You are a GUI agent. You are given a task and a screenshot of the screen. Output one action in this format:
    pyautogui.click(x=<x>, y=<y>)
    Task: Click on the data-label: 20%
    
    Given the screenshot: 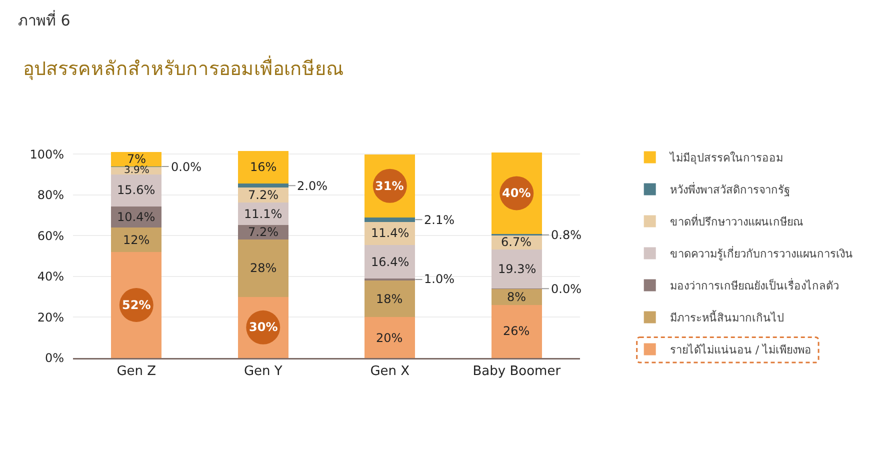 What is the action you would take?
    pyautogui.click(x=389, y=338)
    